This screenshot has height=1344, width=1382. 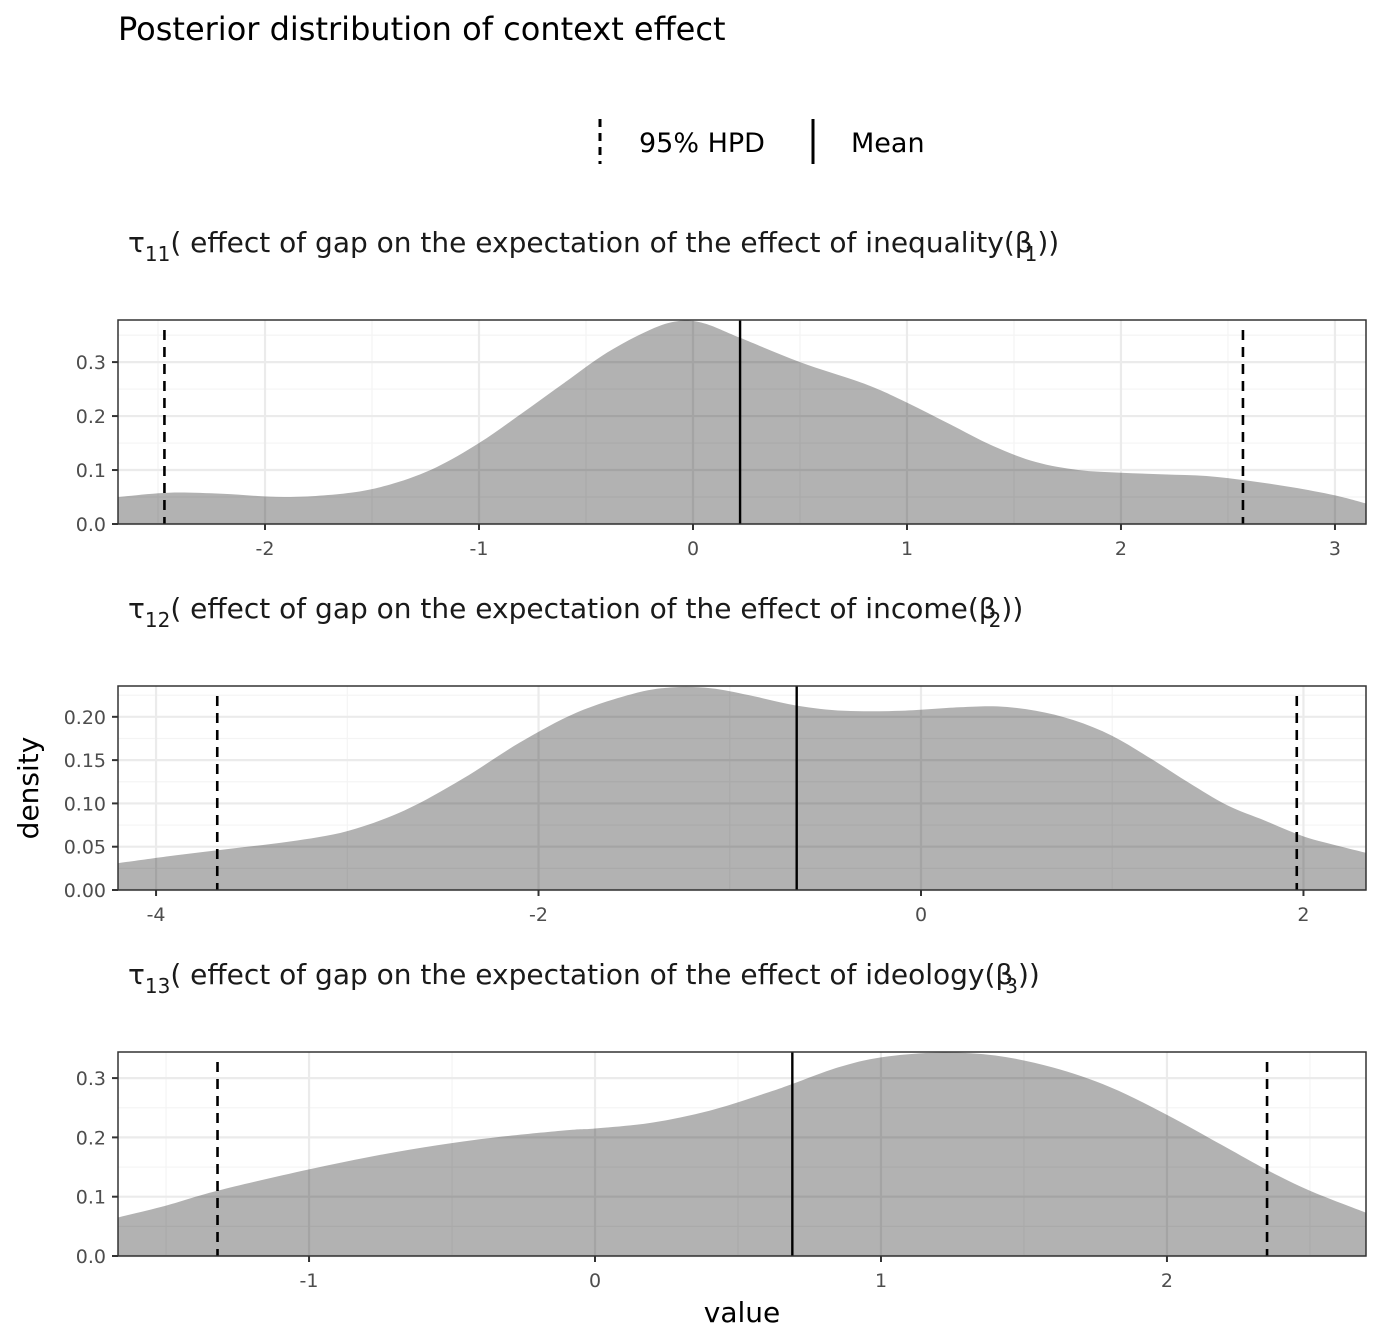 What do you see at coordinates (702, 143) in the screenshot?
I see `legend-label-hpd: 95% HPD` at bounding box center [702, 143].